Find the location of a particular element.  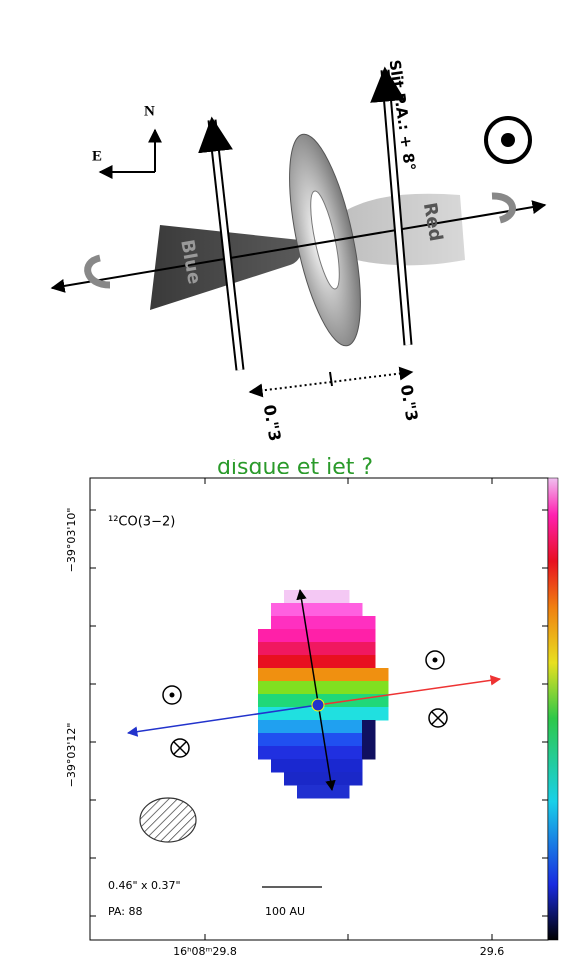

y-label: −39°03'10" is located at coordinates (71, 540).